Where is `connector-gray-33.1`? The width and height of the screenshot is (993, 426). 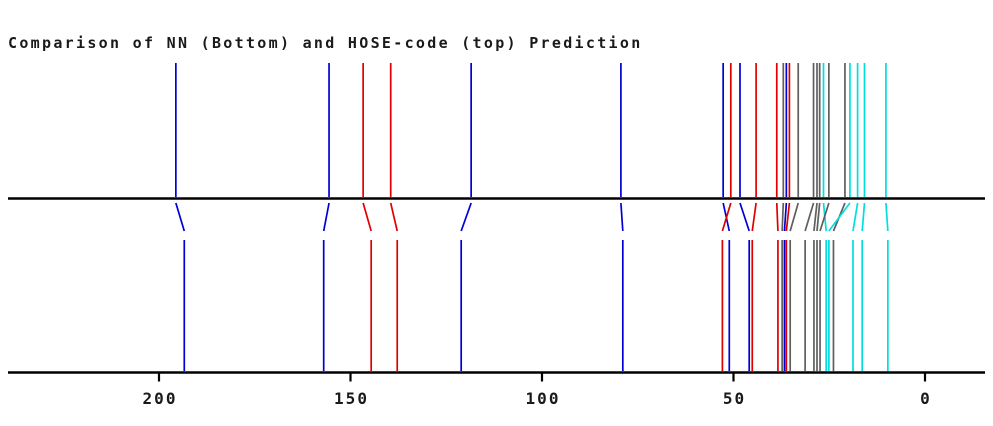
connector-gray-33.1 is located at coordinates (794, 217).